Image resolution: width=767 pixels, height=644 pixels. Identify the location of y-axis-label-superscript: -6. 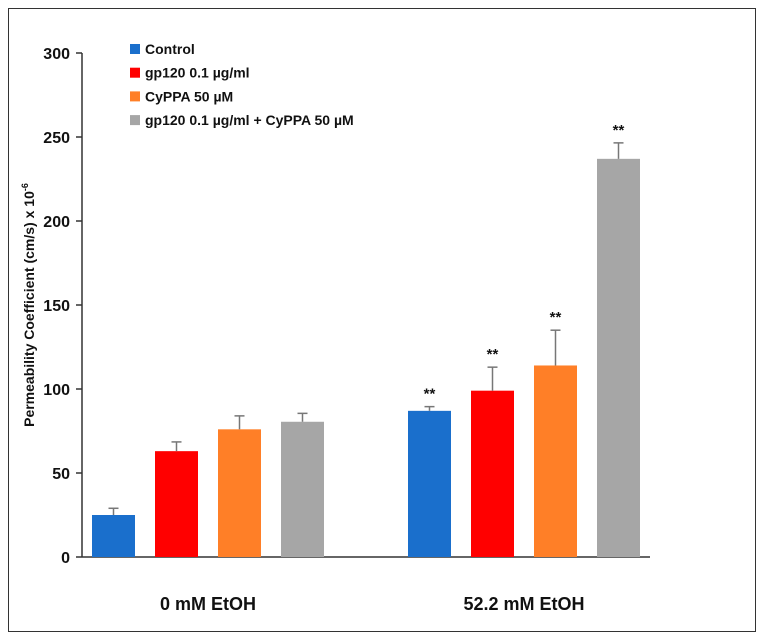
(25, 187).